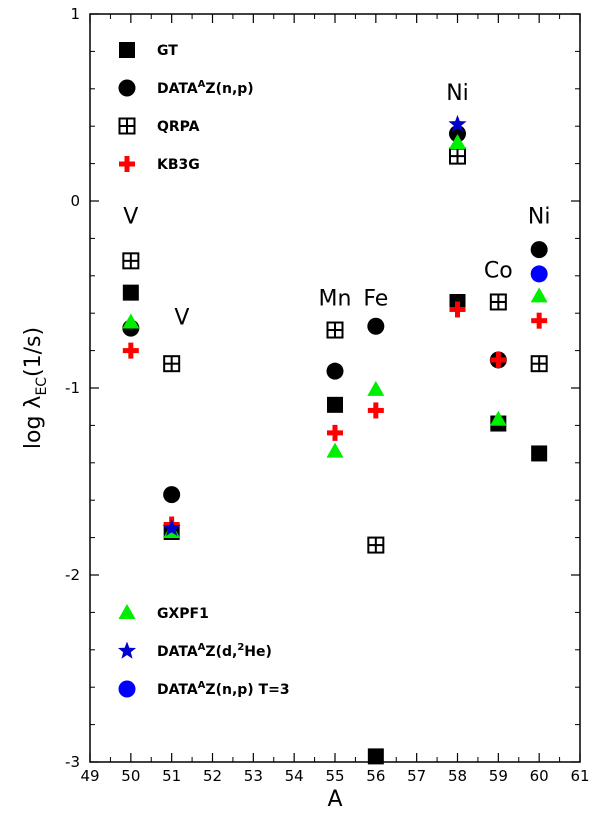 Image resolution: width=605 pixels, height=815 pixels. Describe the element at coordinates (334, 799) in the screenshot. I see `x-axis-title: A` at that location.